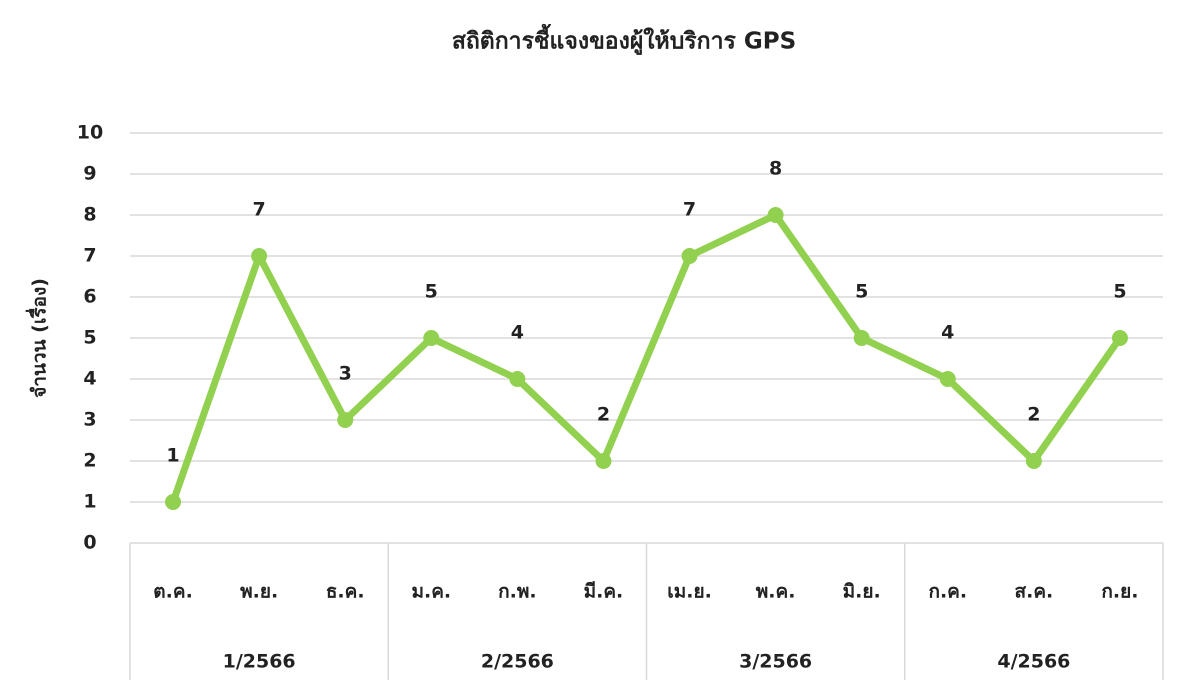  Describe the element at coordinates (89, 338) in the screenshot. I see `y-tick-label: 5` at that location.